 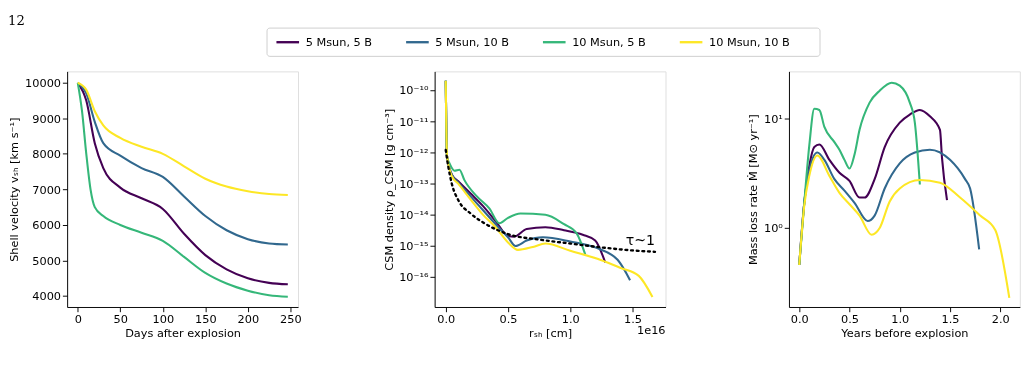 What do you see at coordinates (414, 153) in the screenshot?
I see `y-tick-label: 10⁻¹²` at bounding box center [414, 153].